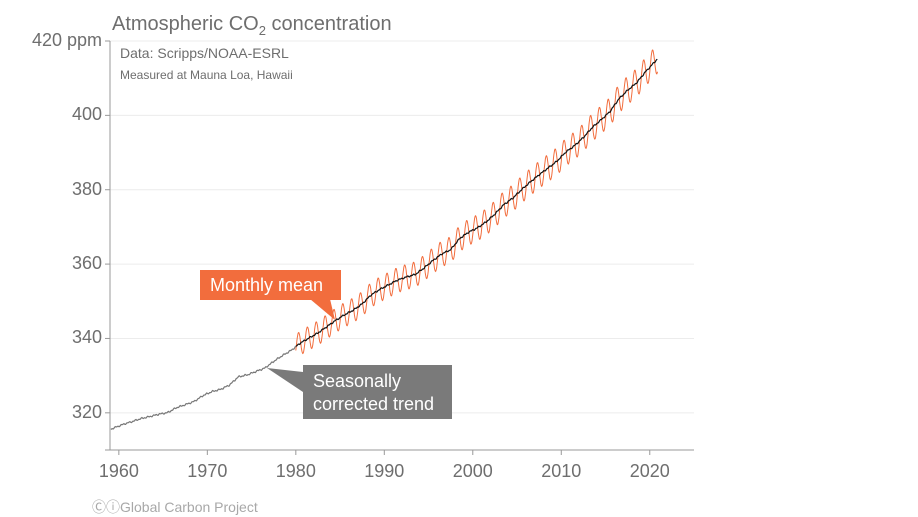 The height and width of the screenshot is (517, 918). Describe the element at coordinates (86, 263) in the screenshot. I see `y-tick-label: 360` at that location.